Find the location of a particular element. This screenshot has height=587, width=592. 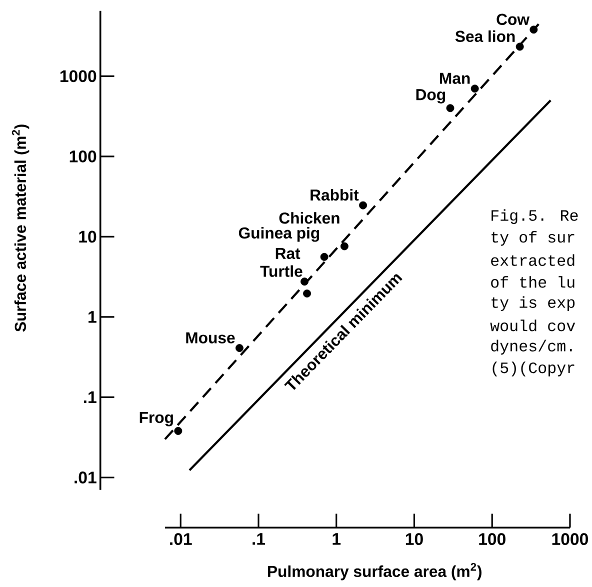

annotation: Cow is located at coordinates (513, 19).